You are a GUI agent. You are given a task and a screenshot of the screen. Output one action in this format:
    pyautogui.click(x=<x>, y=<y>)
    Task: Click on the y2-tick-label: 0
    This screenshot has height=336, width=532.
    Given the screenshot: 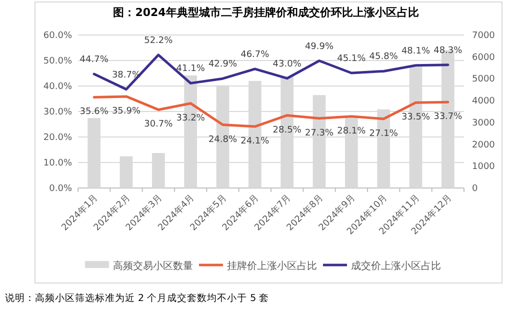 What is the action you would take?
    pyautogui.click(x=475, y=189)
    